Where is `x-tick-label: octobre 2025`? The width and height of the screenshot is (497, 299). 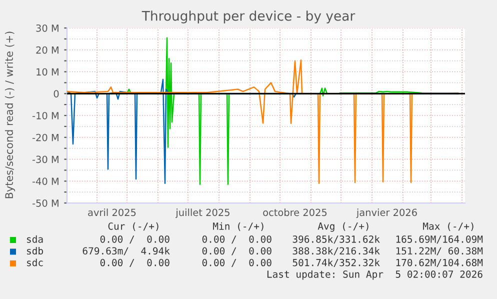 x-tick-label: octobre 2025 is located at coordinates (295, 212).